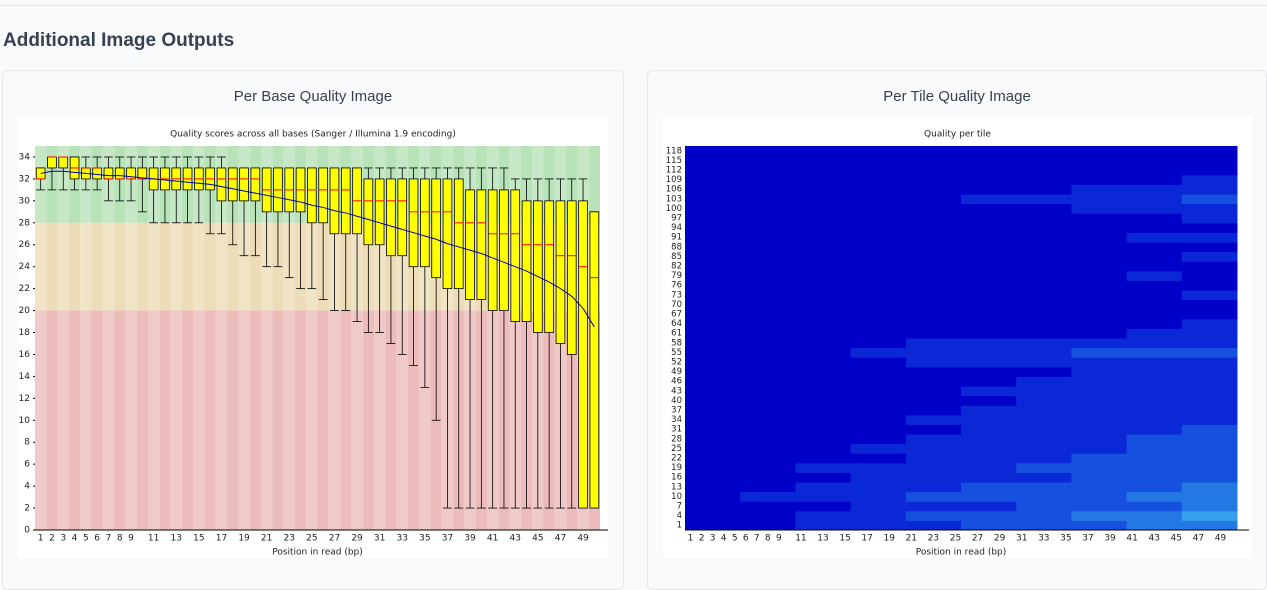  Describe the element at coordinates (25, 245) in the screenshot. I see `y-tick-label: 26` at that location.